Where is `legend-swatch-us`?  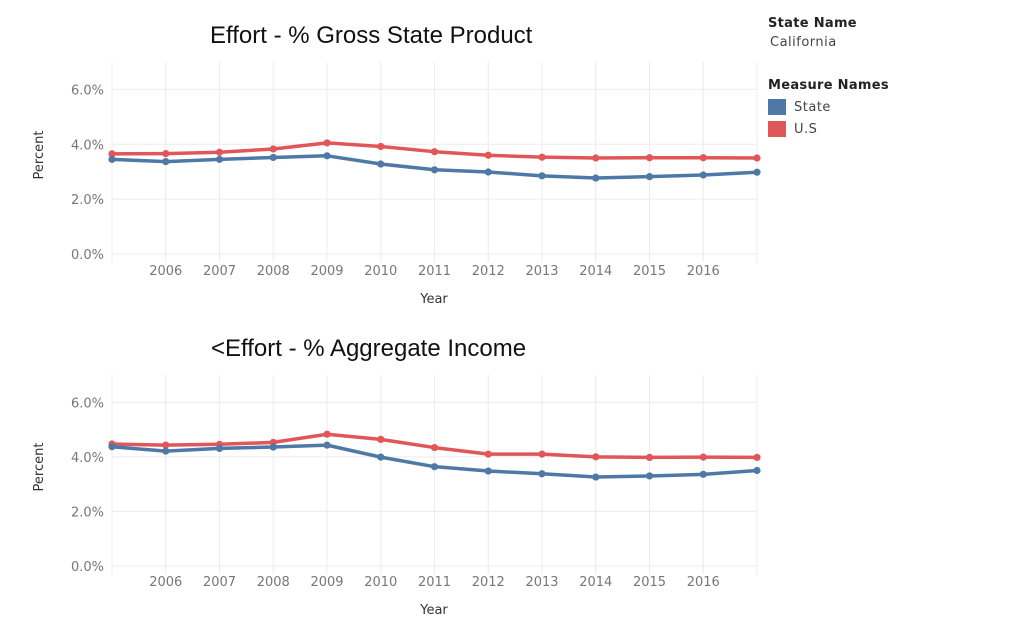 legend-swatch-us is located at coordinates (777, 129).